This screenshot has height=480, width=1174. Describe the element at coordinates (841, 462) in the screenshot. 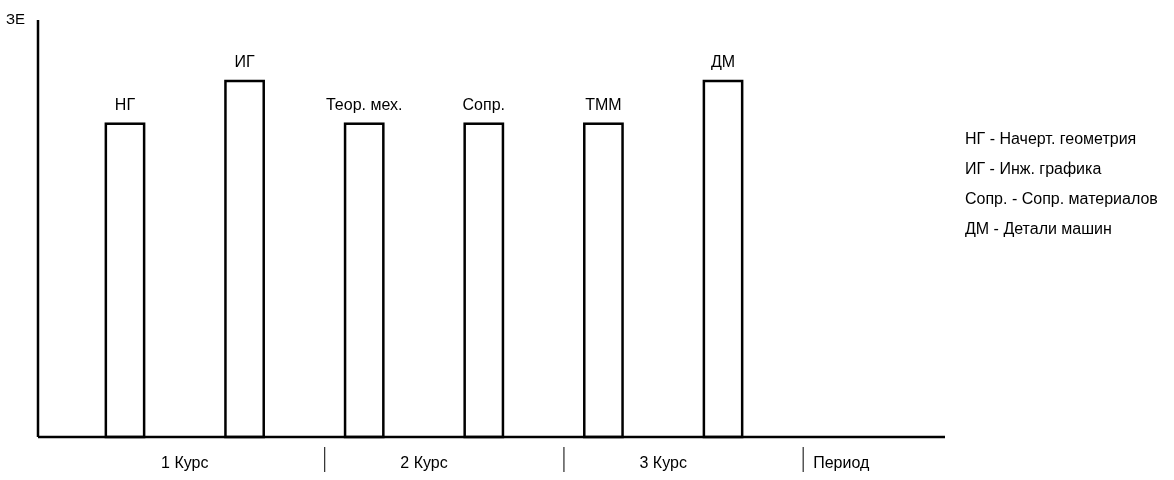

I see `x-axis-title: Период` at that location.